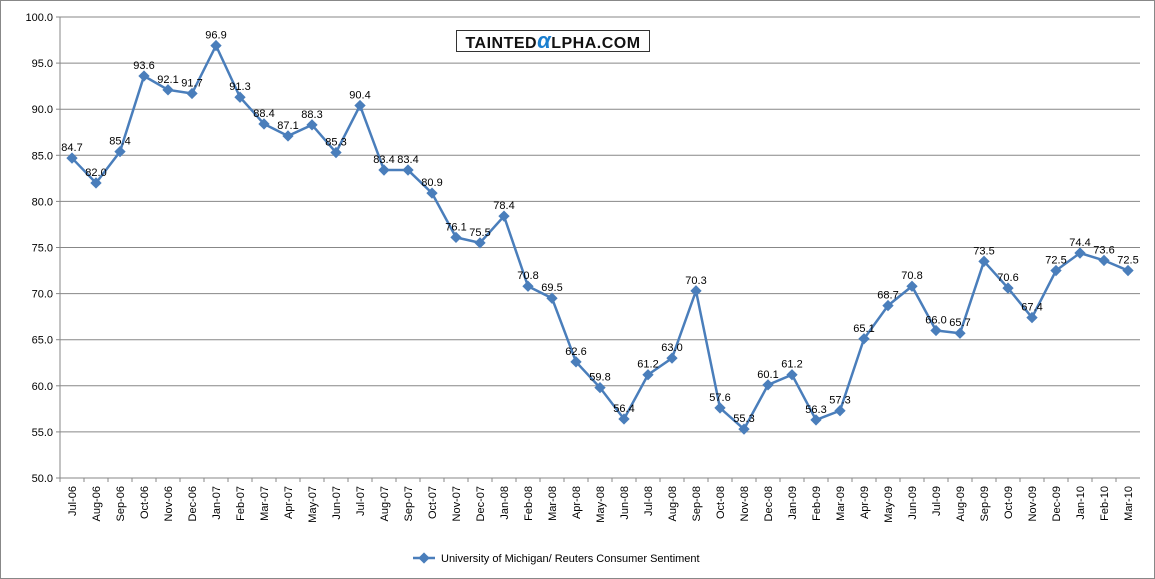 The height and width of the screenshot is (579, 1155). What do you see at coordinates (42, 64) in the screenshot?
I see `y-tick-label: 95.0` at bounding box center [42, 64].